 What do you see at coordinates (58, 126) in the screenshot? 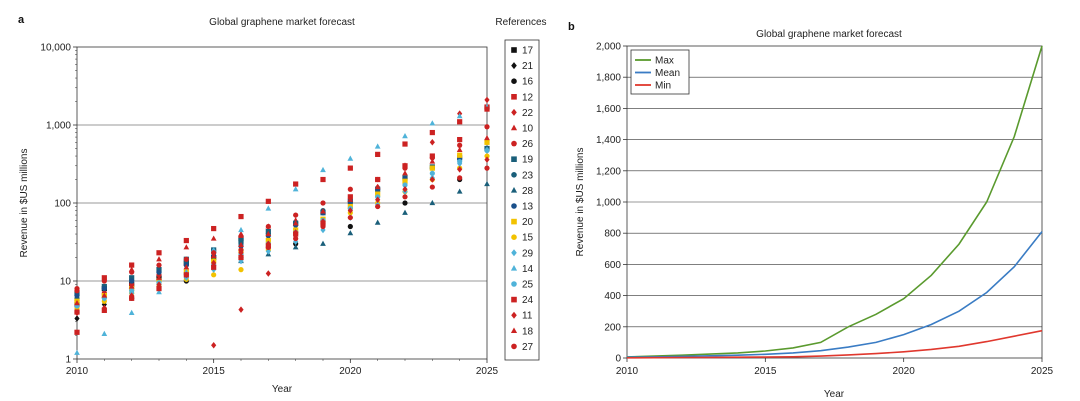
I see `chart-a-y-tick-label: 1,000` at bounding box center [58, 126].